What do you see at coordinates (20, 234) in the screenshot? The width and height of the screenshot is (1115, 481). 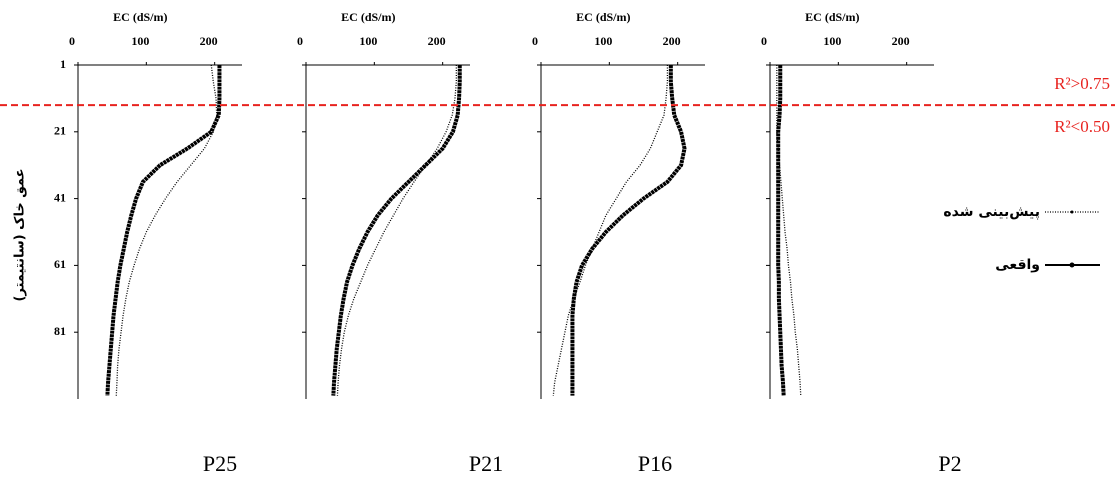 I see `y-axis-label: عمق خاک (سانتیمتر)` at bounding box center [20, 234].